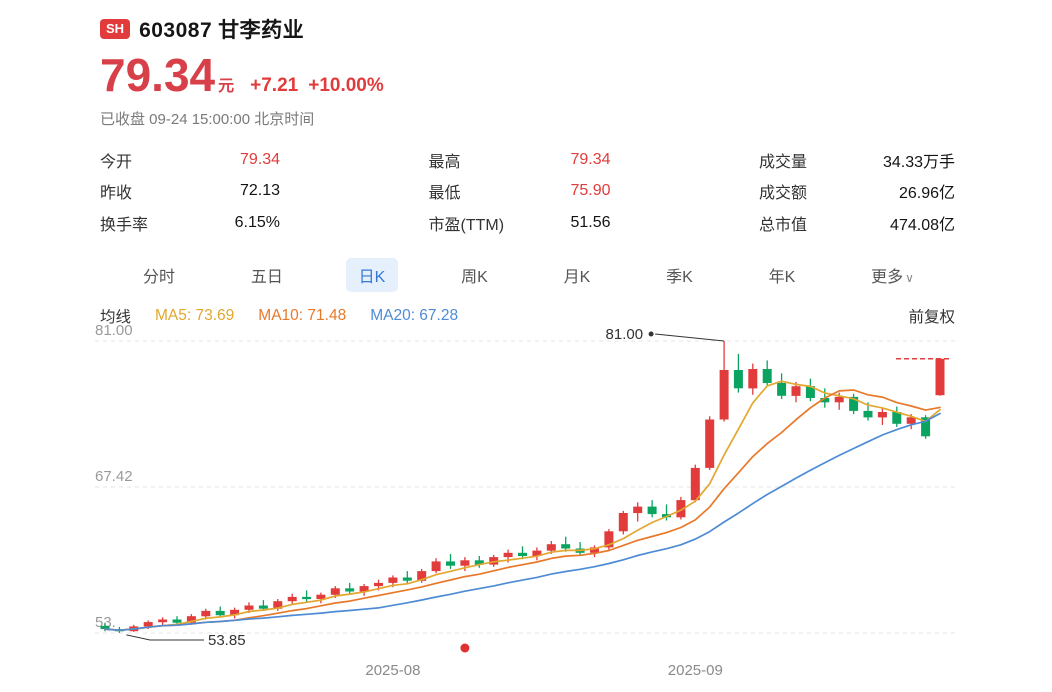  I want to click on stats-column-3: 成交量 34.33万手 成交额 26.96亿 总市值 474.08亿, so click(857, 191).